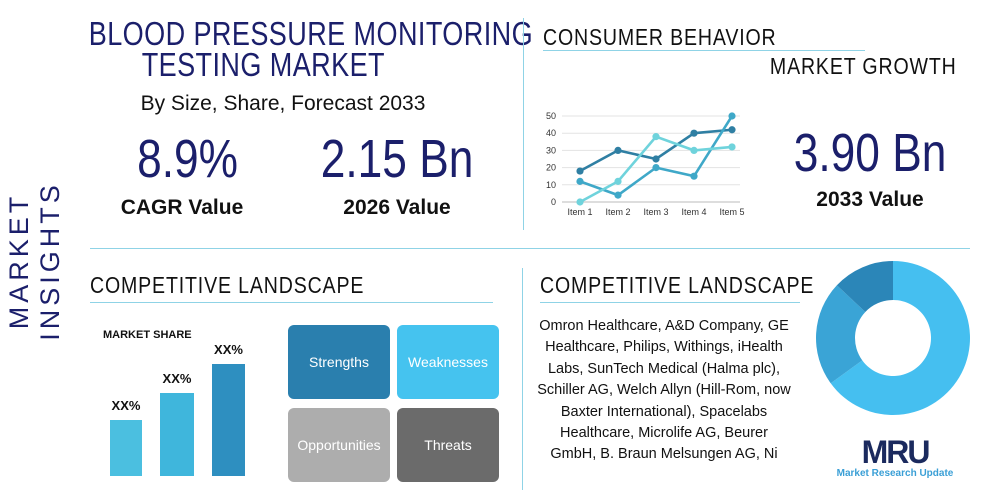 The height and width of the screenshot is (500, 1000). What do you see at coordinates (731, 212) in the screenshot?
I see `x-tick-label: Item 5` at bounding box center [731, 212].